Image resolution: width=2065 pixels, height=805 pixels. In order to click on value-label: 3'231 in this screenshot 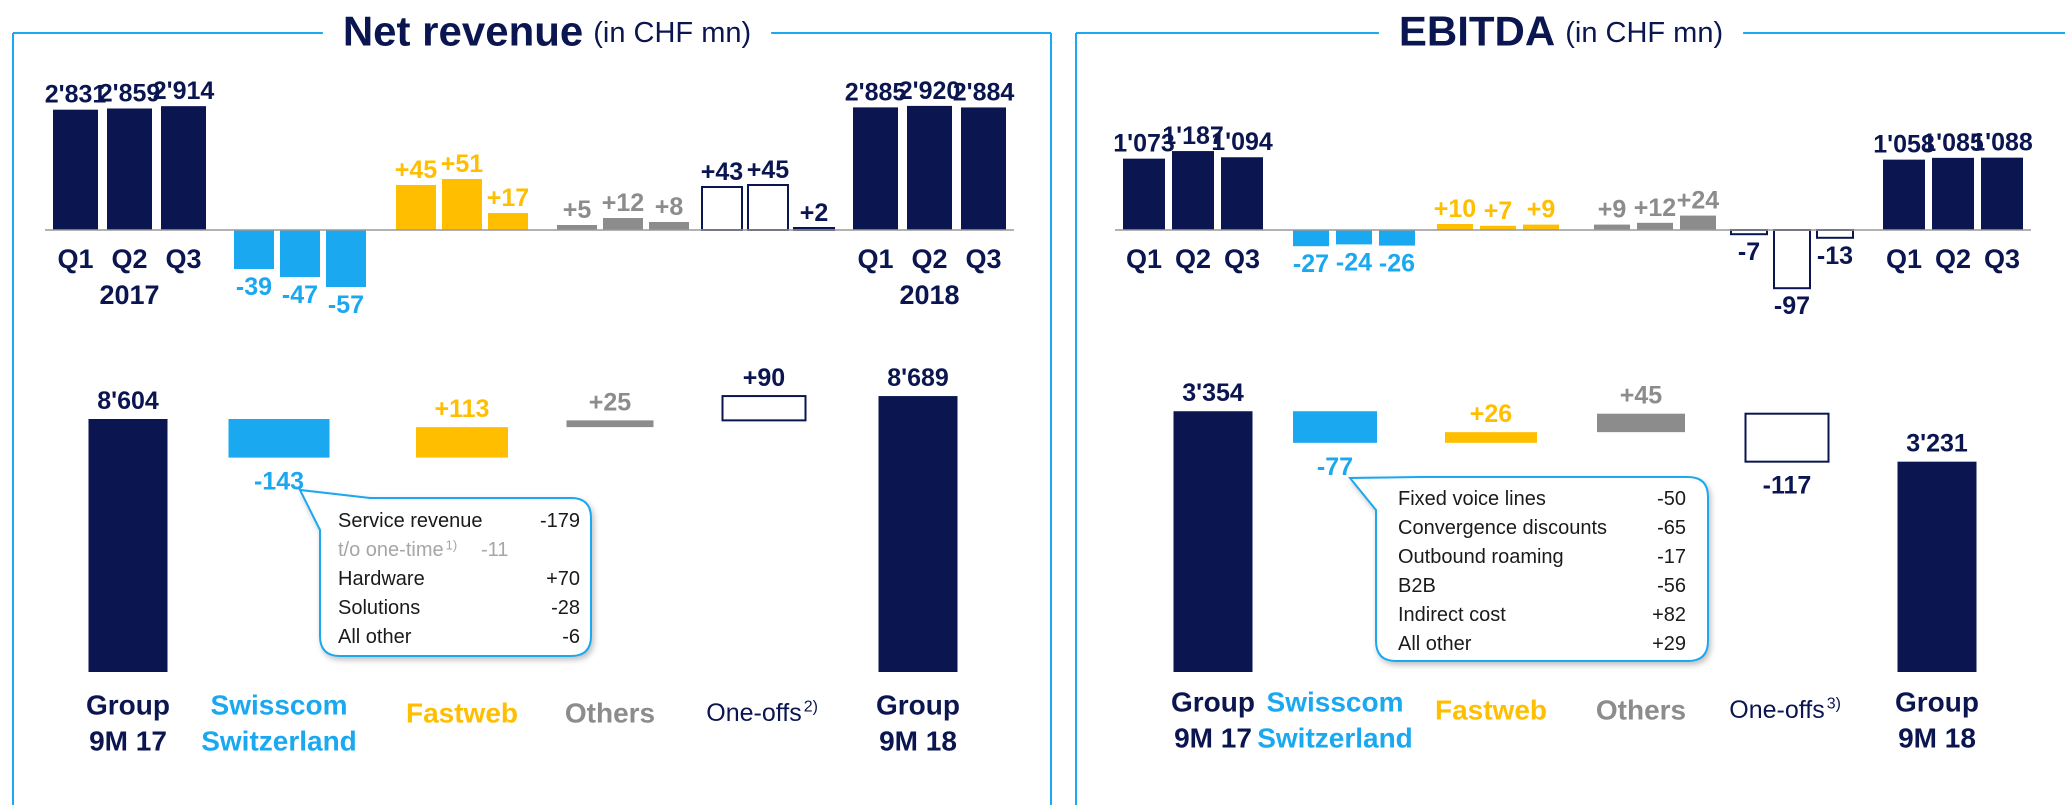, I will do `click(1937, 444)`.